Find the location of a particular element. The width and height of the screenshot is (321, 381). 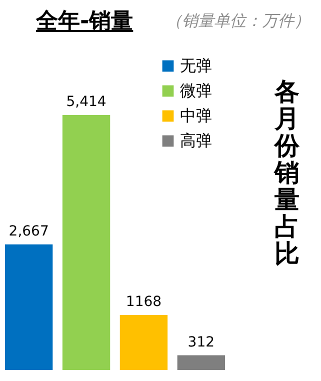

data-label: 1168 is located at coordinates (144, 302).